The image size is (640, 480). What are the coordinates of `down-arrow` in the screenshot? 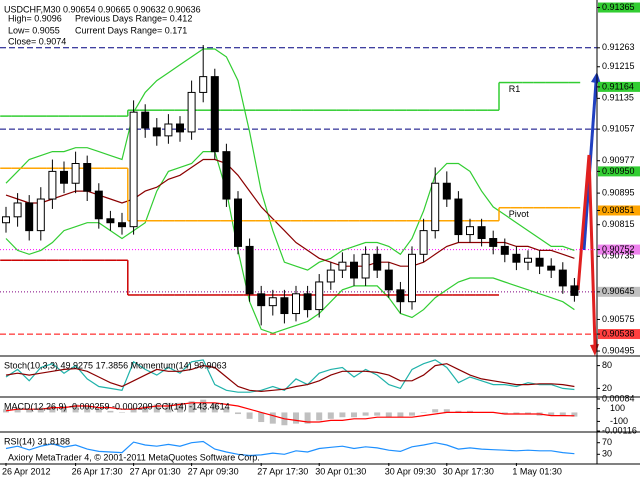 It's located at (586, 250).